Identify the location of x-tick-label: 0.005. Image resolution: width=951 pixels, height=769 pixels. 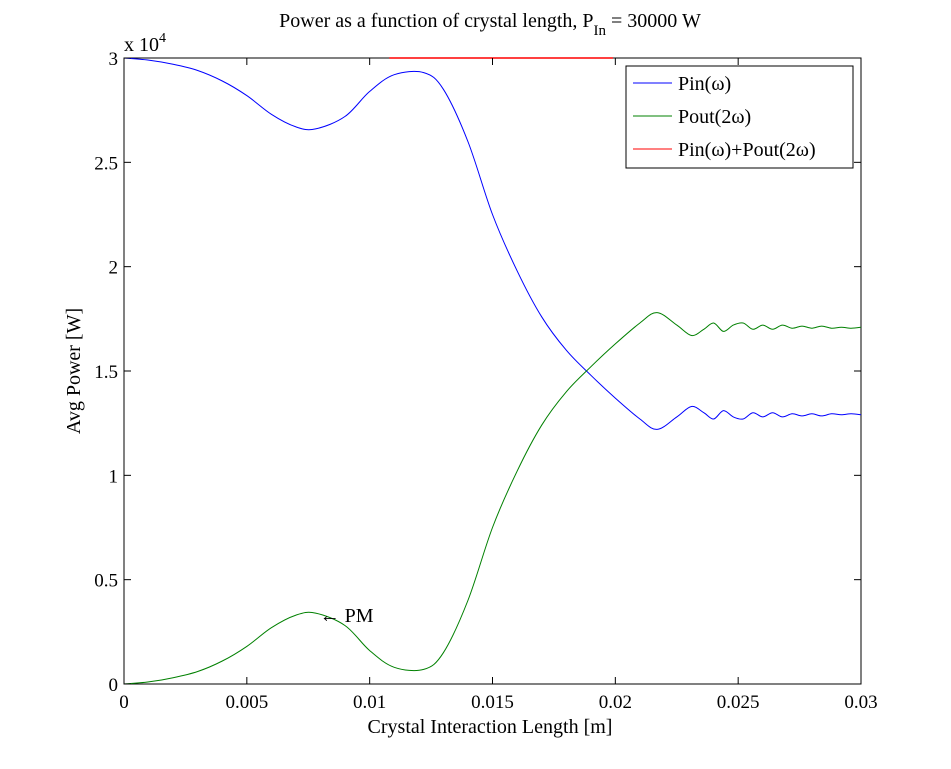
(246, 702).